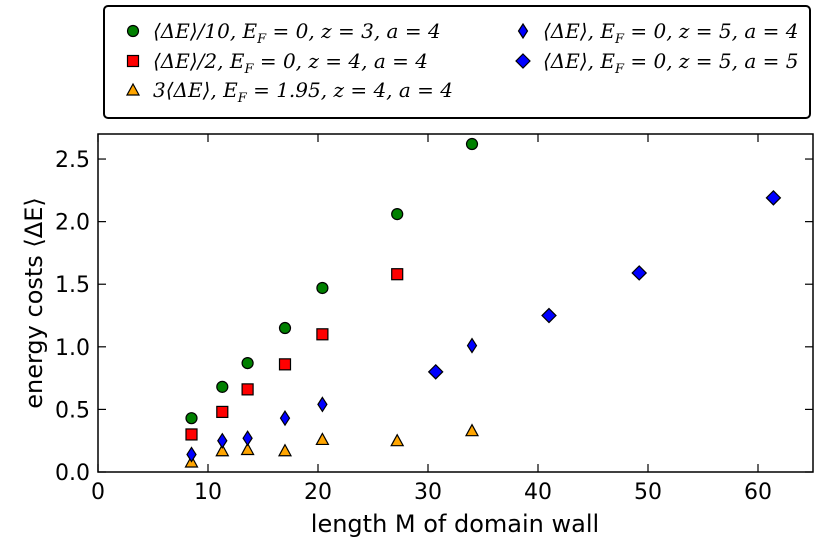  Describe the element at coordinates (72, 285) in the screenshot. I see `y-tick-label: 1.5` at that location.